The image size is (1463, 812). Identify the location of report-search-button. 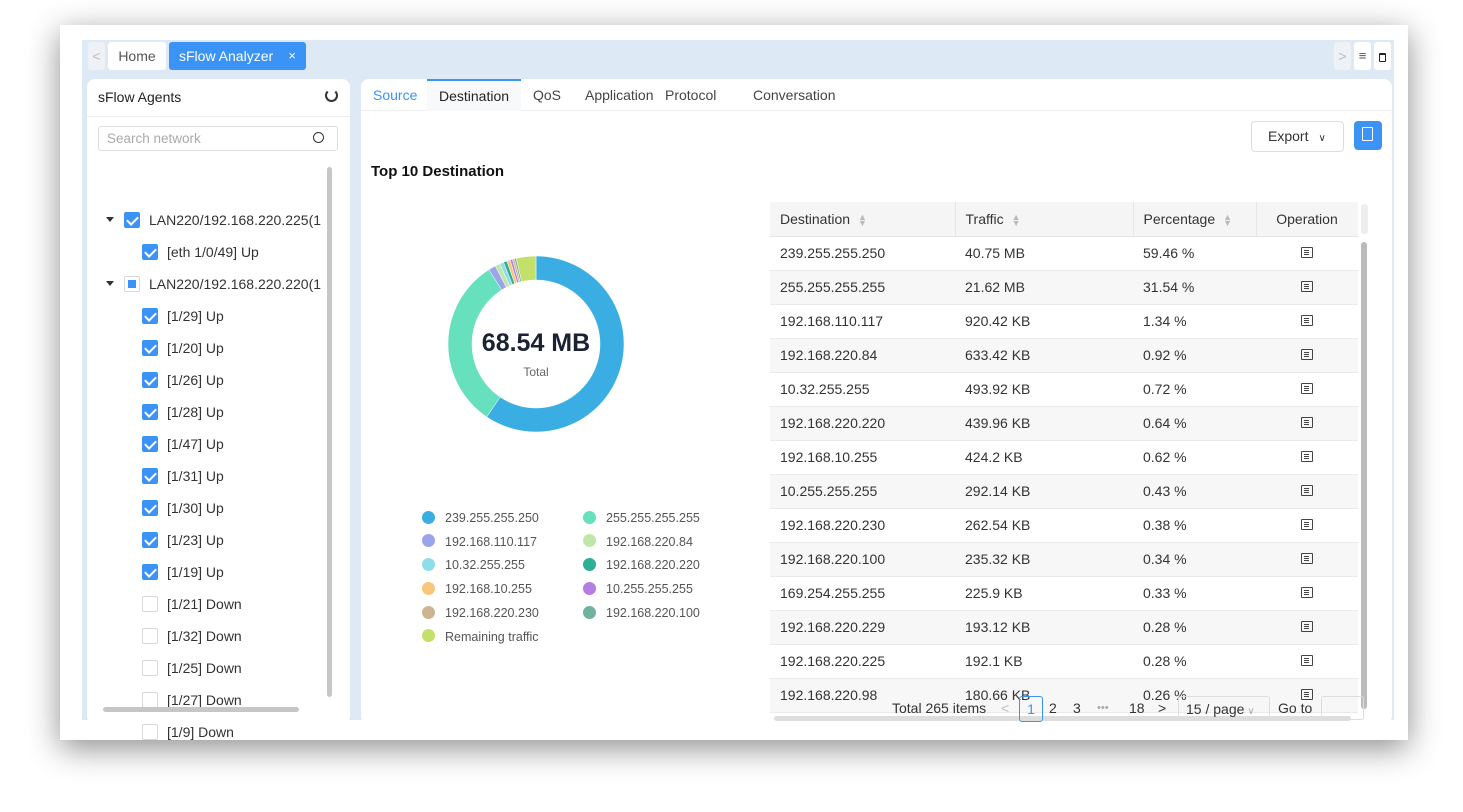
(1368, 135).